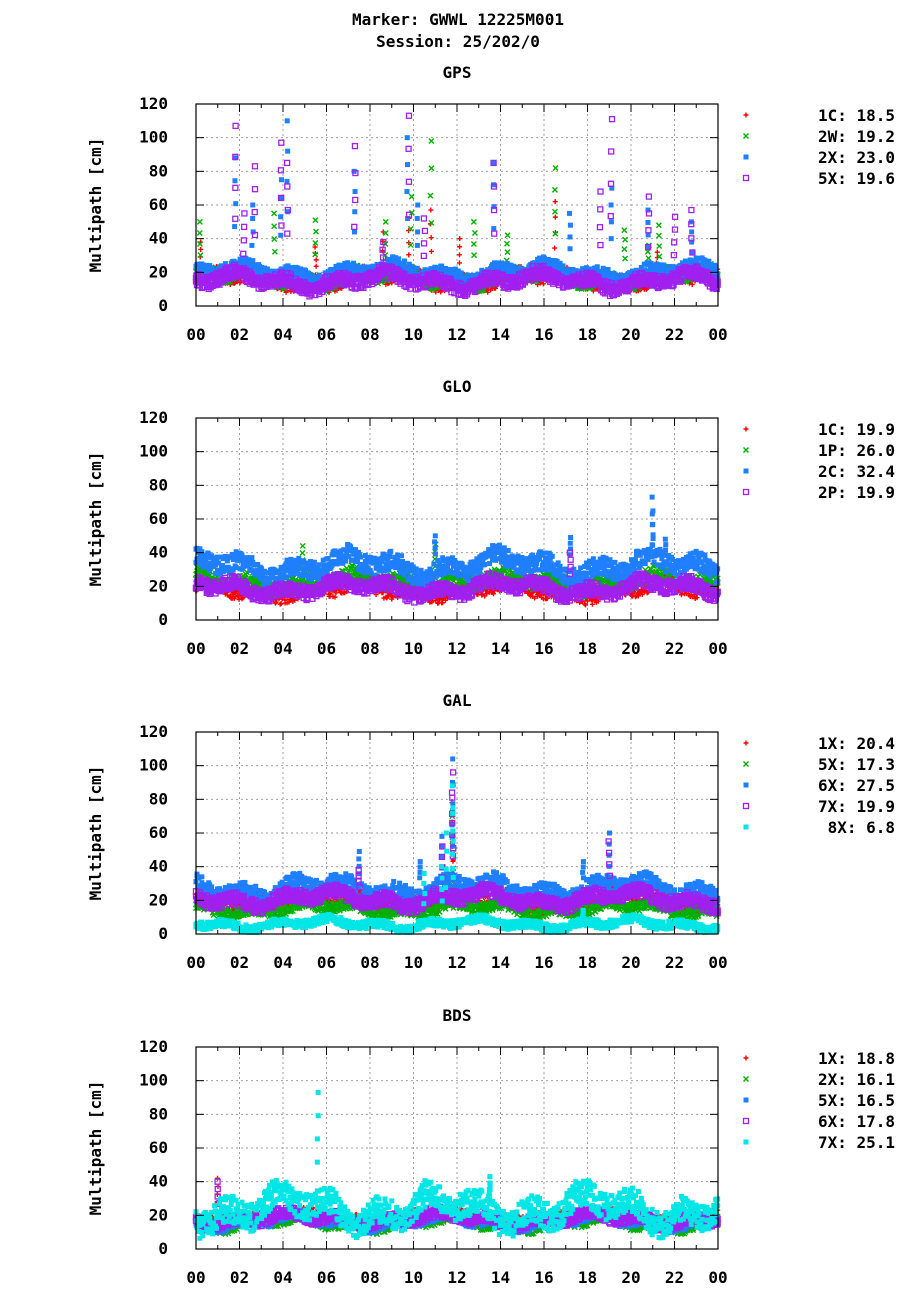 The width and height of the screenshot is (920, 1300). What do you see at coordinates (326, 334) in the screenshot?
I see `x-tick-label: 06` at bounding box center [326, 334].